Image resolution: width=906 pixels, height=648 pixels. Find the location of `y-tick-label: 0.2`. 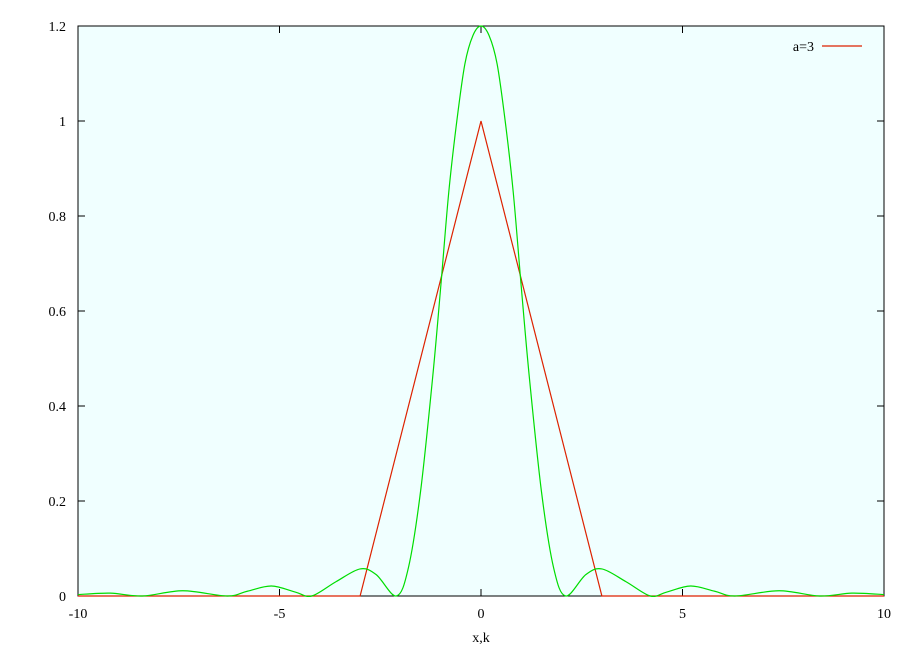

y-tick-label: 0.2 is located at coordinates (58, 502).